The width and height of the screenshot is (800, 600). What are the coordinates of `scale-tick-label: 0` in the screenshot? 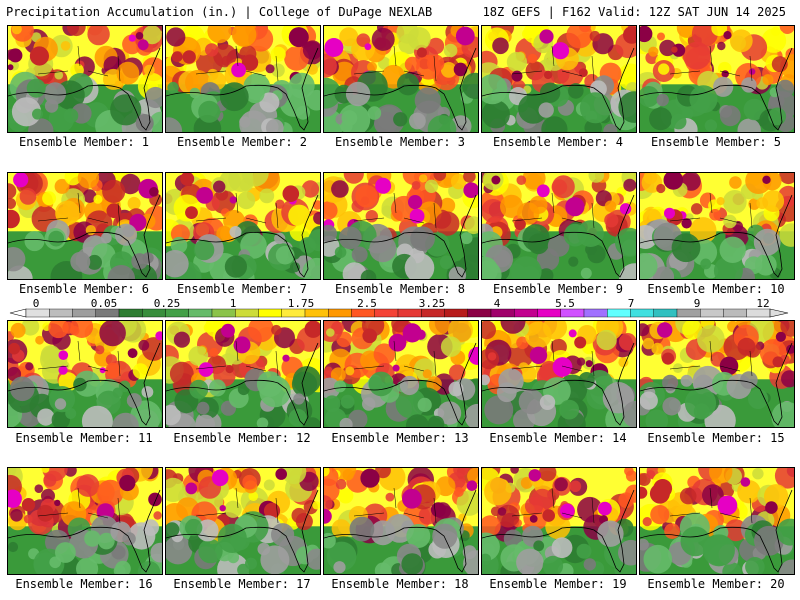 It's located at (36, 303).